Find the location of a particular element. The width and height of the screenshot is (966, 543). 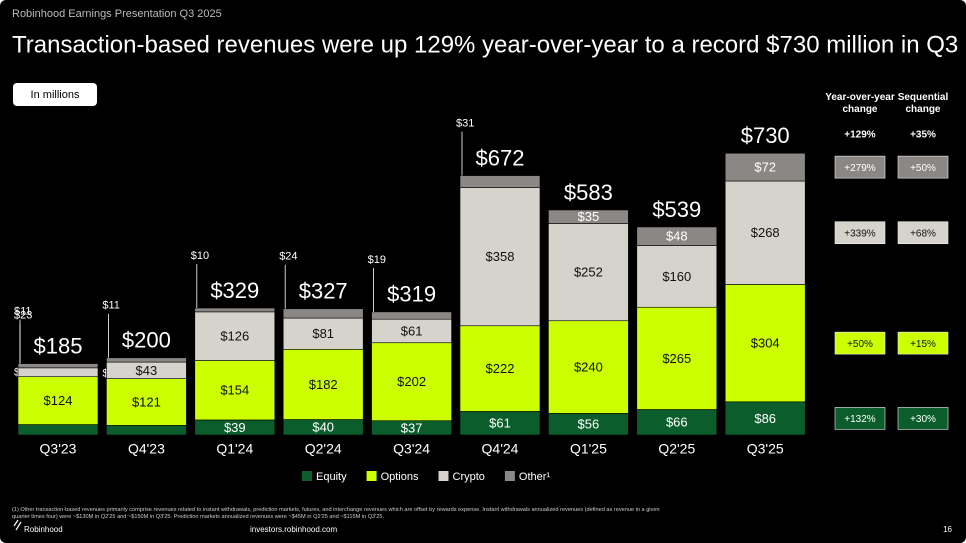

value-label: $56 is located at coordinates (589, 424).